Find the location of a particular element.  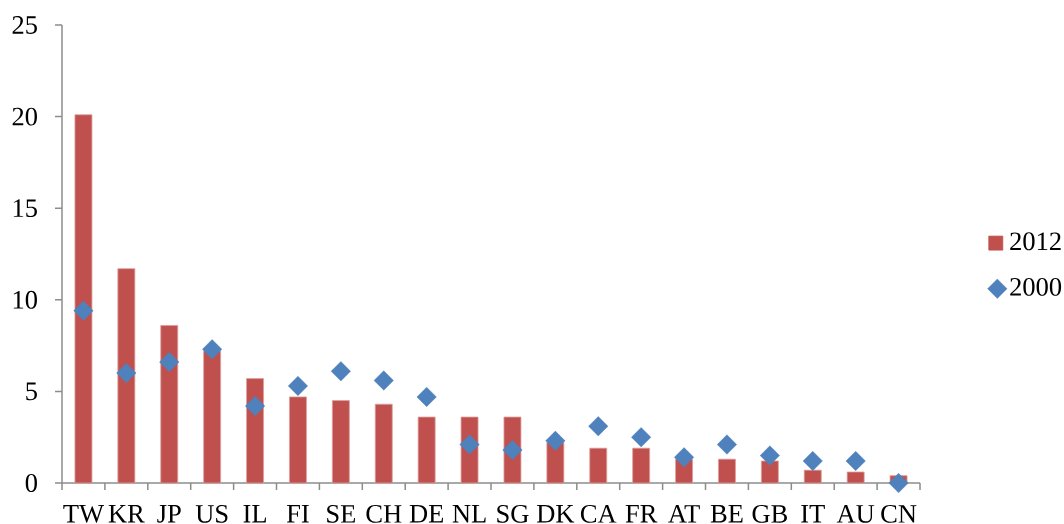

legend-label: 2000 is located at coordinates (1036, 286).